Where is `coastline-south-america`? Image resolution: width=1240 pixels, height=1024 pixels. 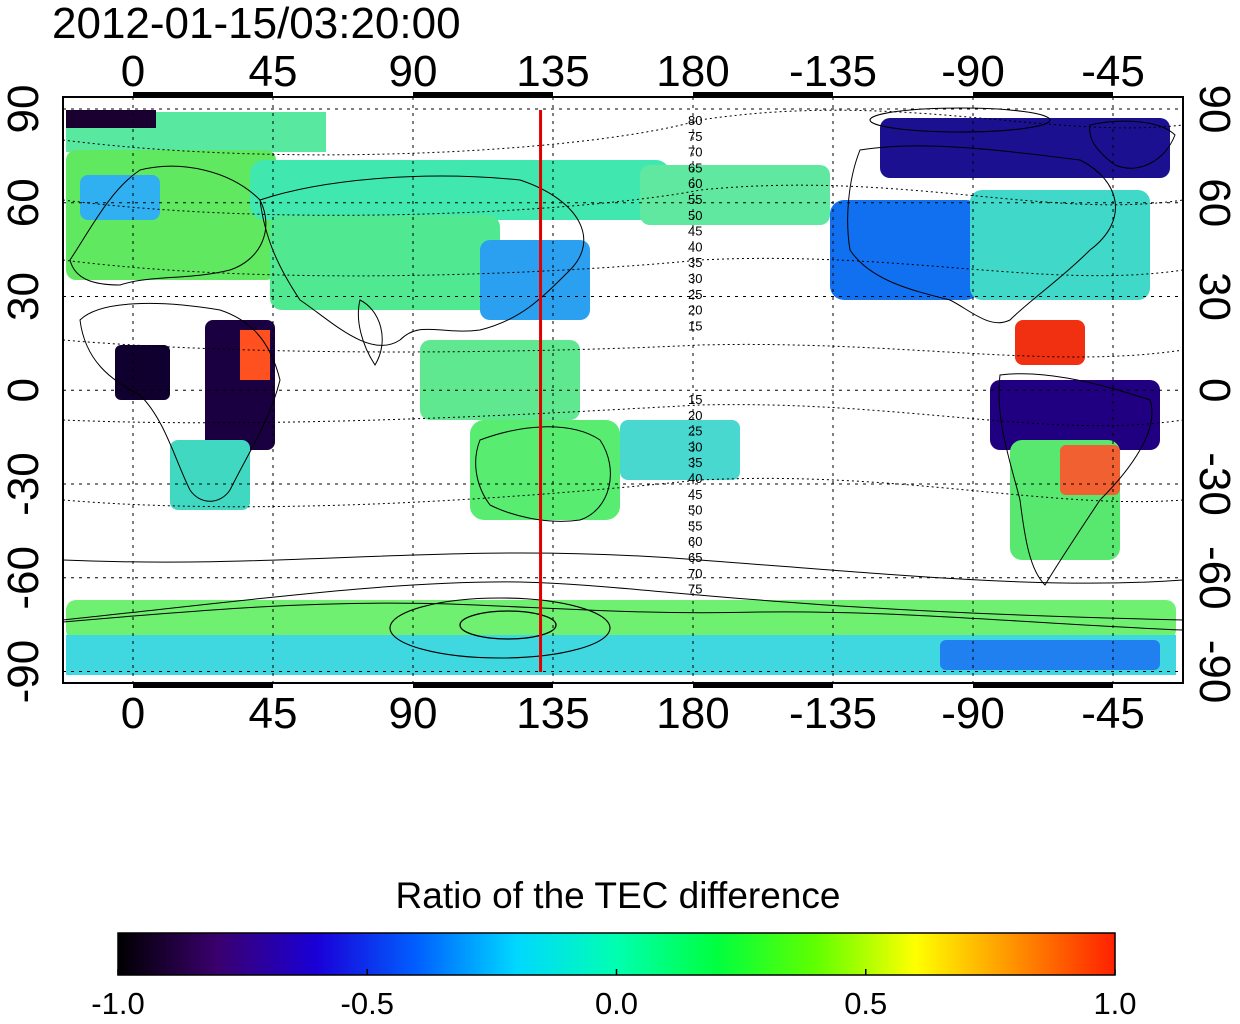
coastline-south-america is located at coordinates (1075, 479).